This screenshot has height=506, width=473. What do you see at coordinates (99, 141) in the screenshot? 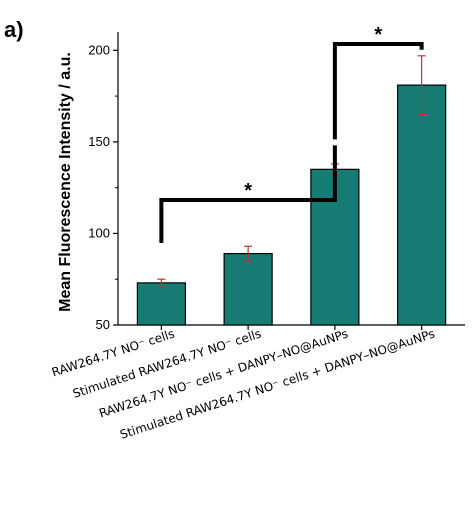
I see `y-tick-label: 150` at bounding box center [99, 141].